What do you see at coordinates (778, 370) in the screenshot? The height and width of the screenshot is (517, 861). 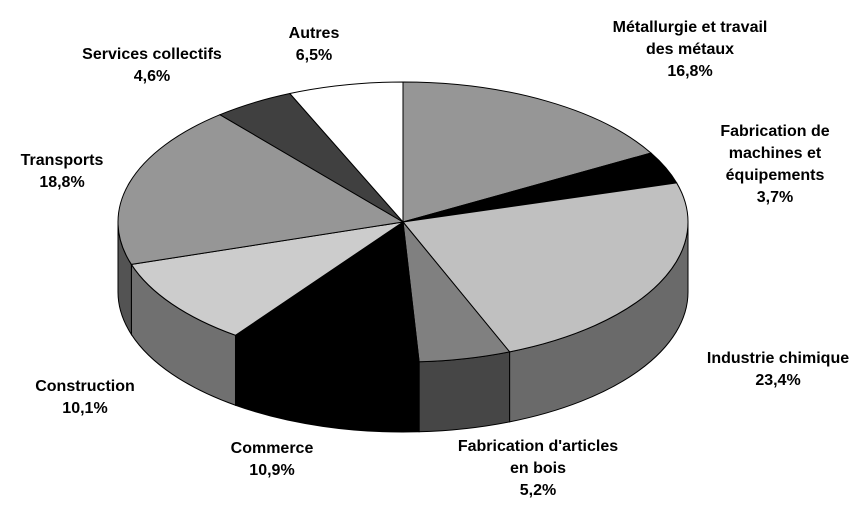 I see `slice-label: Industrie chimique 23,4%` at bounding box center [778, 370].